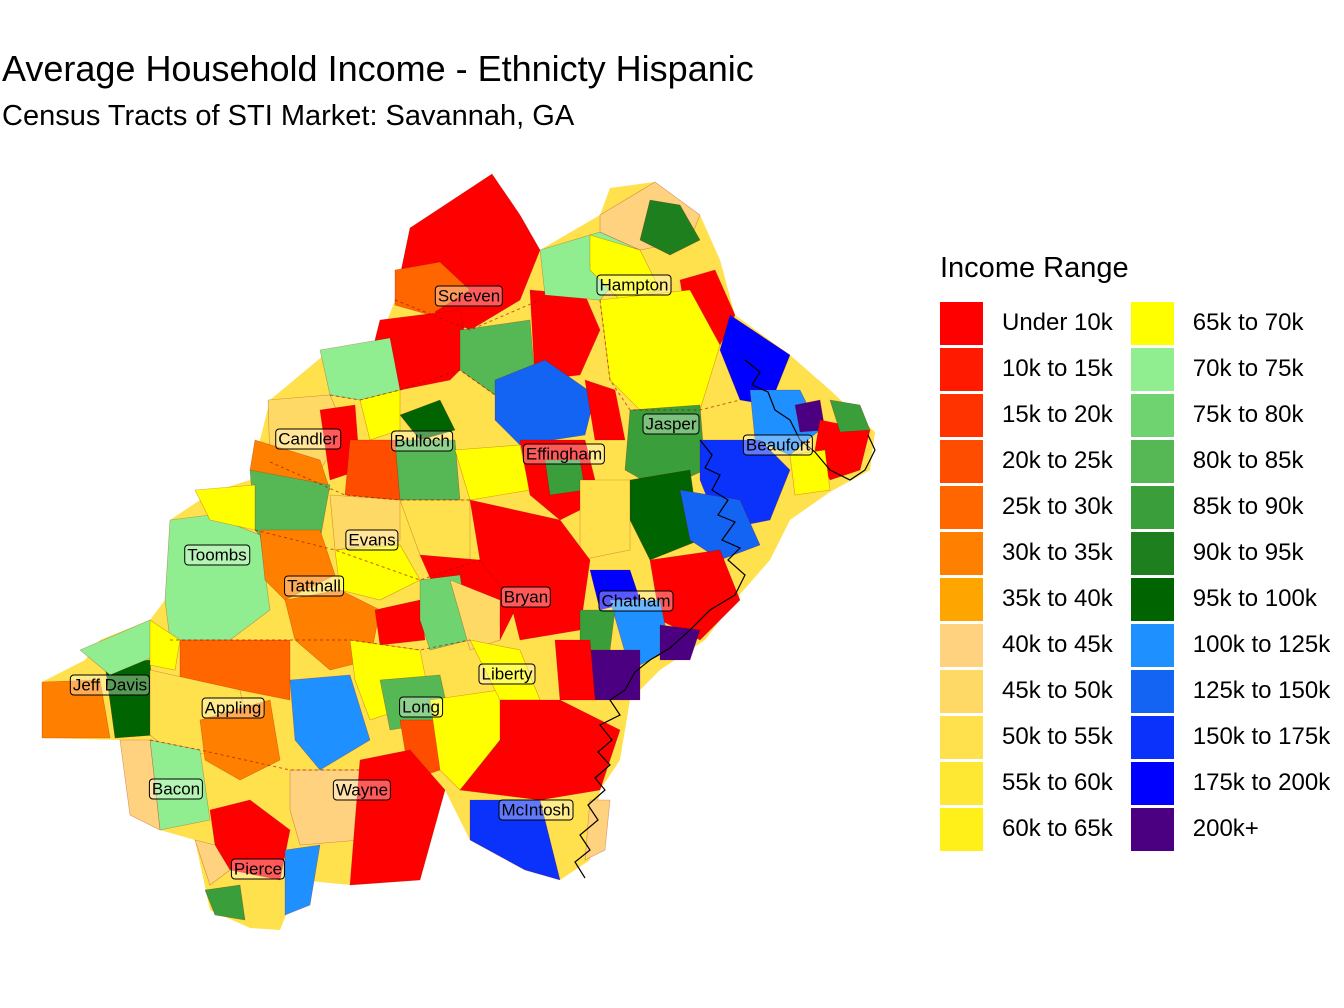 Image resolution: width=1344 pixels, height=1008 pixels. Describe the element at coordinates (1057, 782) in the screenshot. I see `legend-label: 55k to 60k` at that location.